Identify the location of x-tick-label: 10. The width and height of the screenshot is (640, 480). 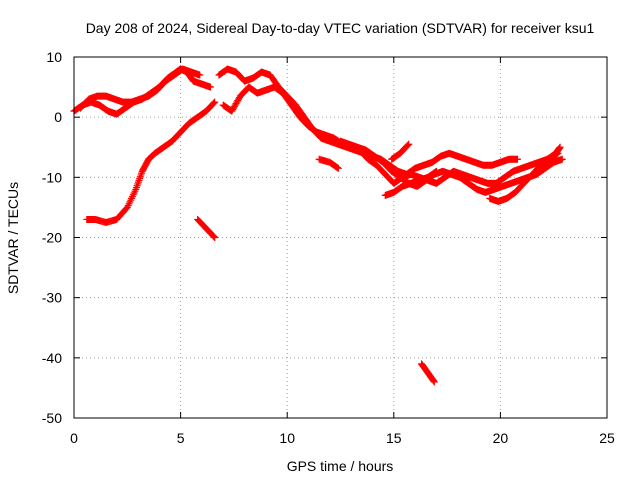
(287, 438).